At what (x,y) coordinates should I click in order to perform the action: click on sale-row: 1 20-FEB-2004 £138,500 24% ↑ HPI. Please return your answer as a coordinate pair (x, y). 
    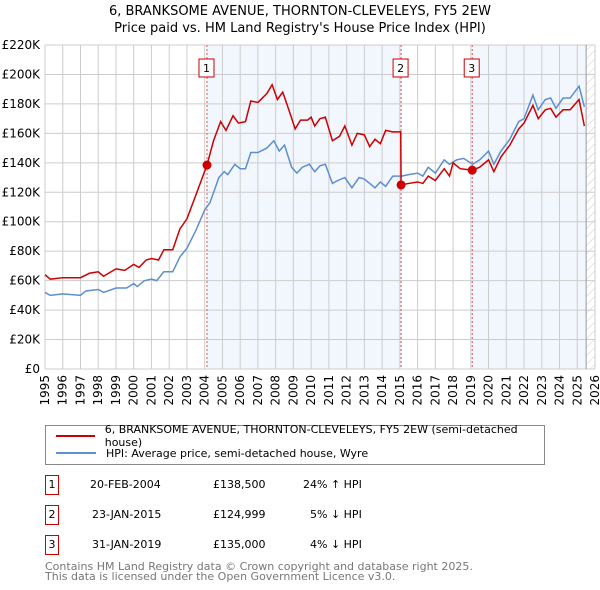
    Looking at the image, I should click on (305, 485).